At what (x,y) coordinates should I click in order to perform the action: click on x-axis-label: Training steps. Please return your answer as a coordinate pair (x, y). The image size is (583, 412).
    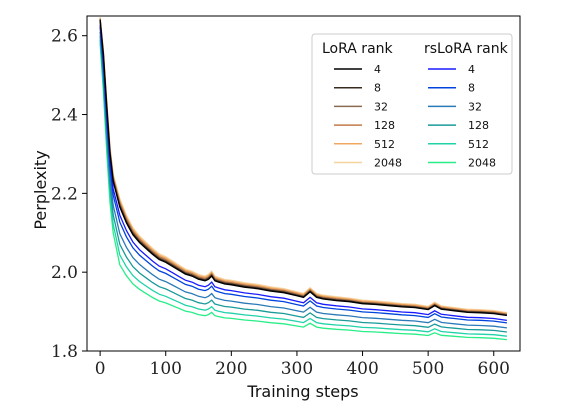
    Looking at the image, I should click on (302, 391).